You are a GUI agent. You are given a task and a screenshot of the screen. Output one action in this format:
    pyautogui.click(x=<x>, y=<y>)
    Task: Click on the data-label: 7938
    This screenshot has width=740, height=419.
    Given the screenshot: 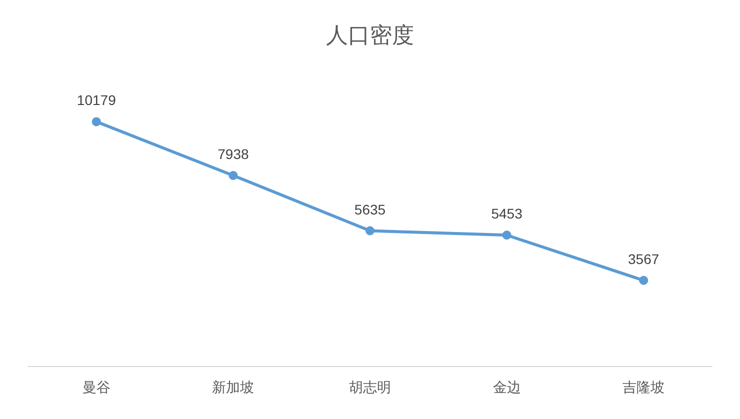 What is the action you would take?
    pyautogui.click(x=233, y=154)
    